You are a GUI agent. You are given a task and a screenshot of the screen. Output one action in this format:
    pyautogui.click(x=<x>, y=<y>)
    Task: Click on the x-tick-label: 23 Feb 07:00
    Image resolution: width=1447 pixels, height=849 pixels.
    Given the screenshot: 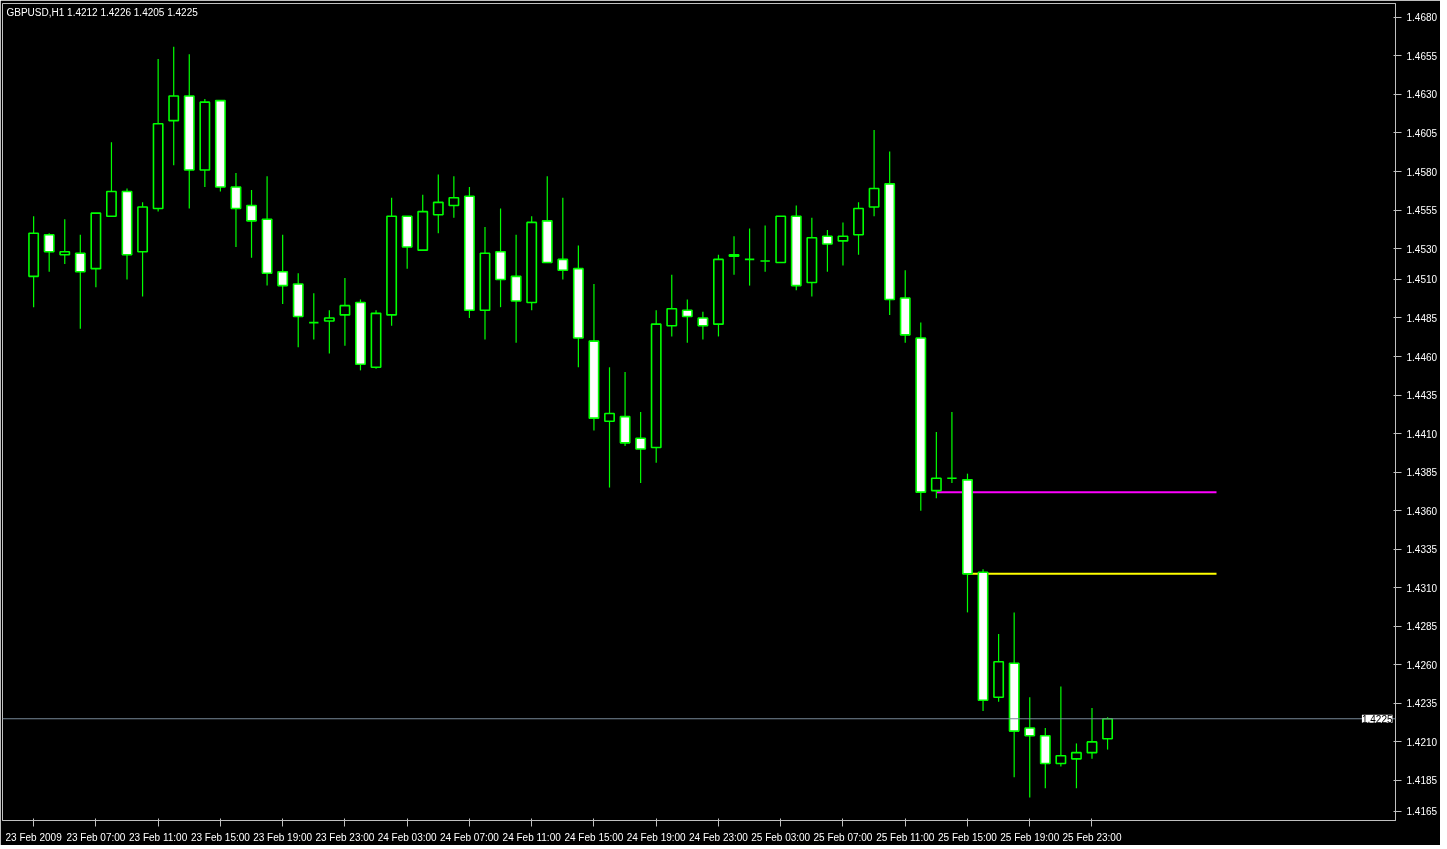 What is the action you would take?
    pyautogui.click(x=96, y=837)
    